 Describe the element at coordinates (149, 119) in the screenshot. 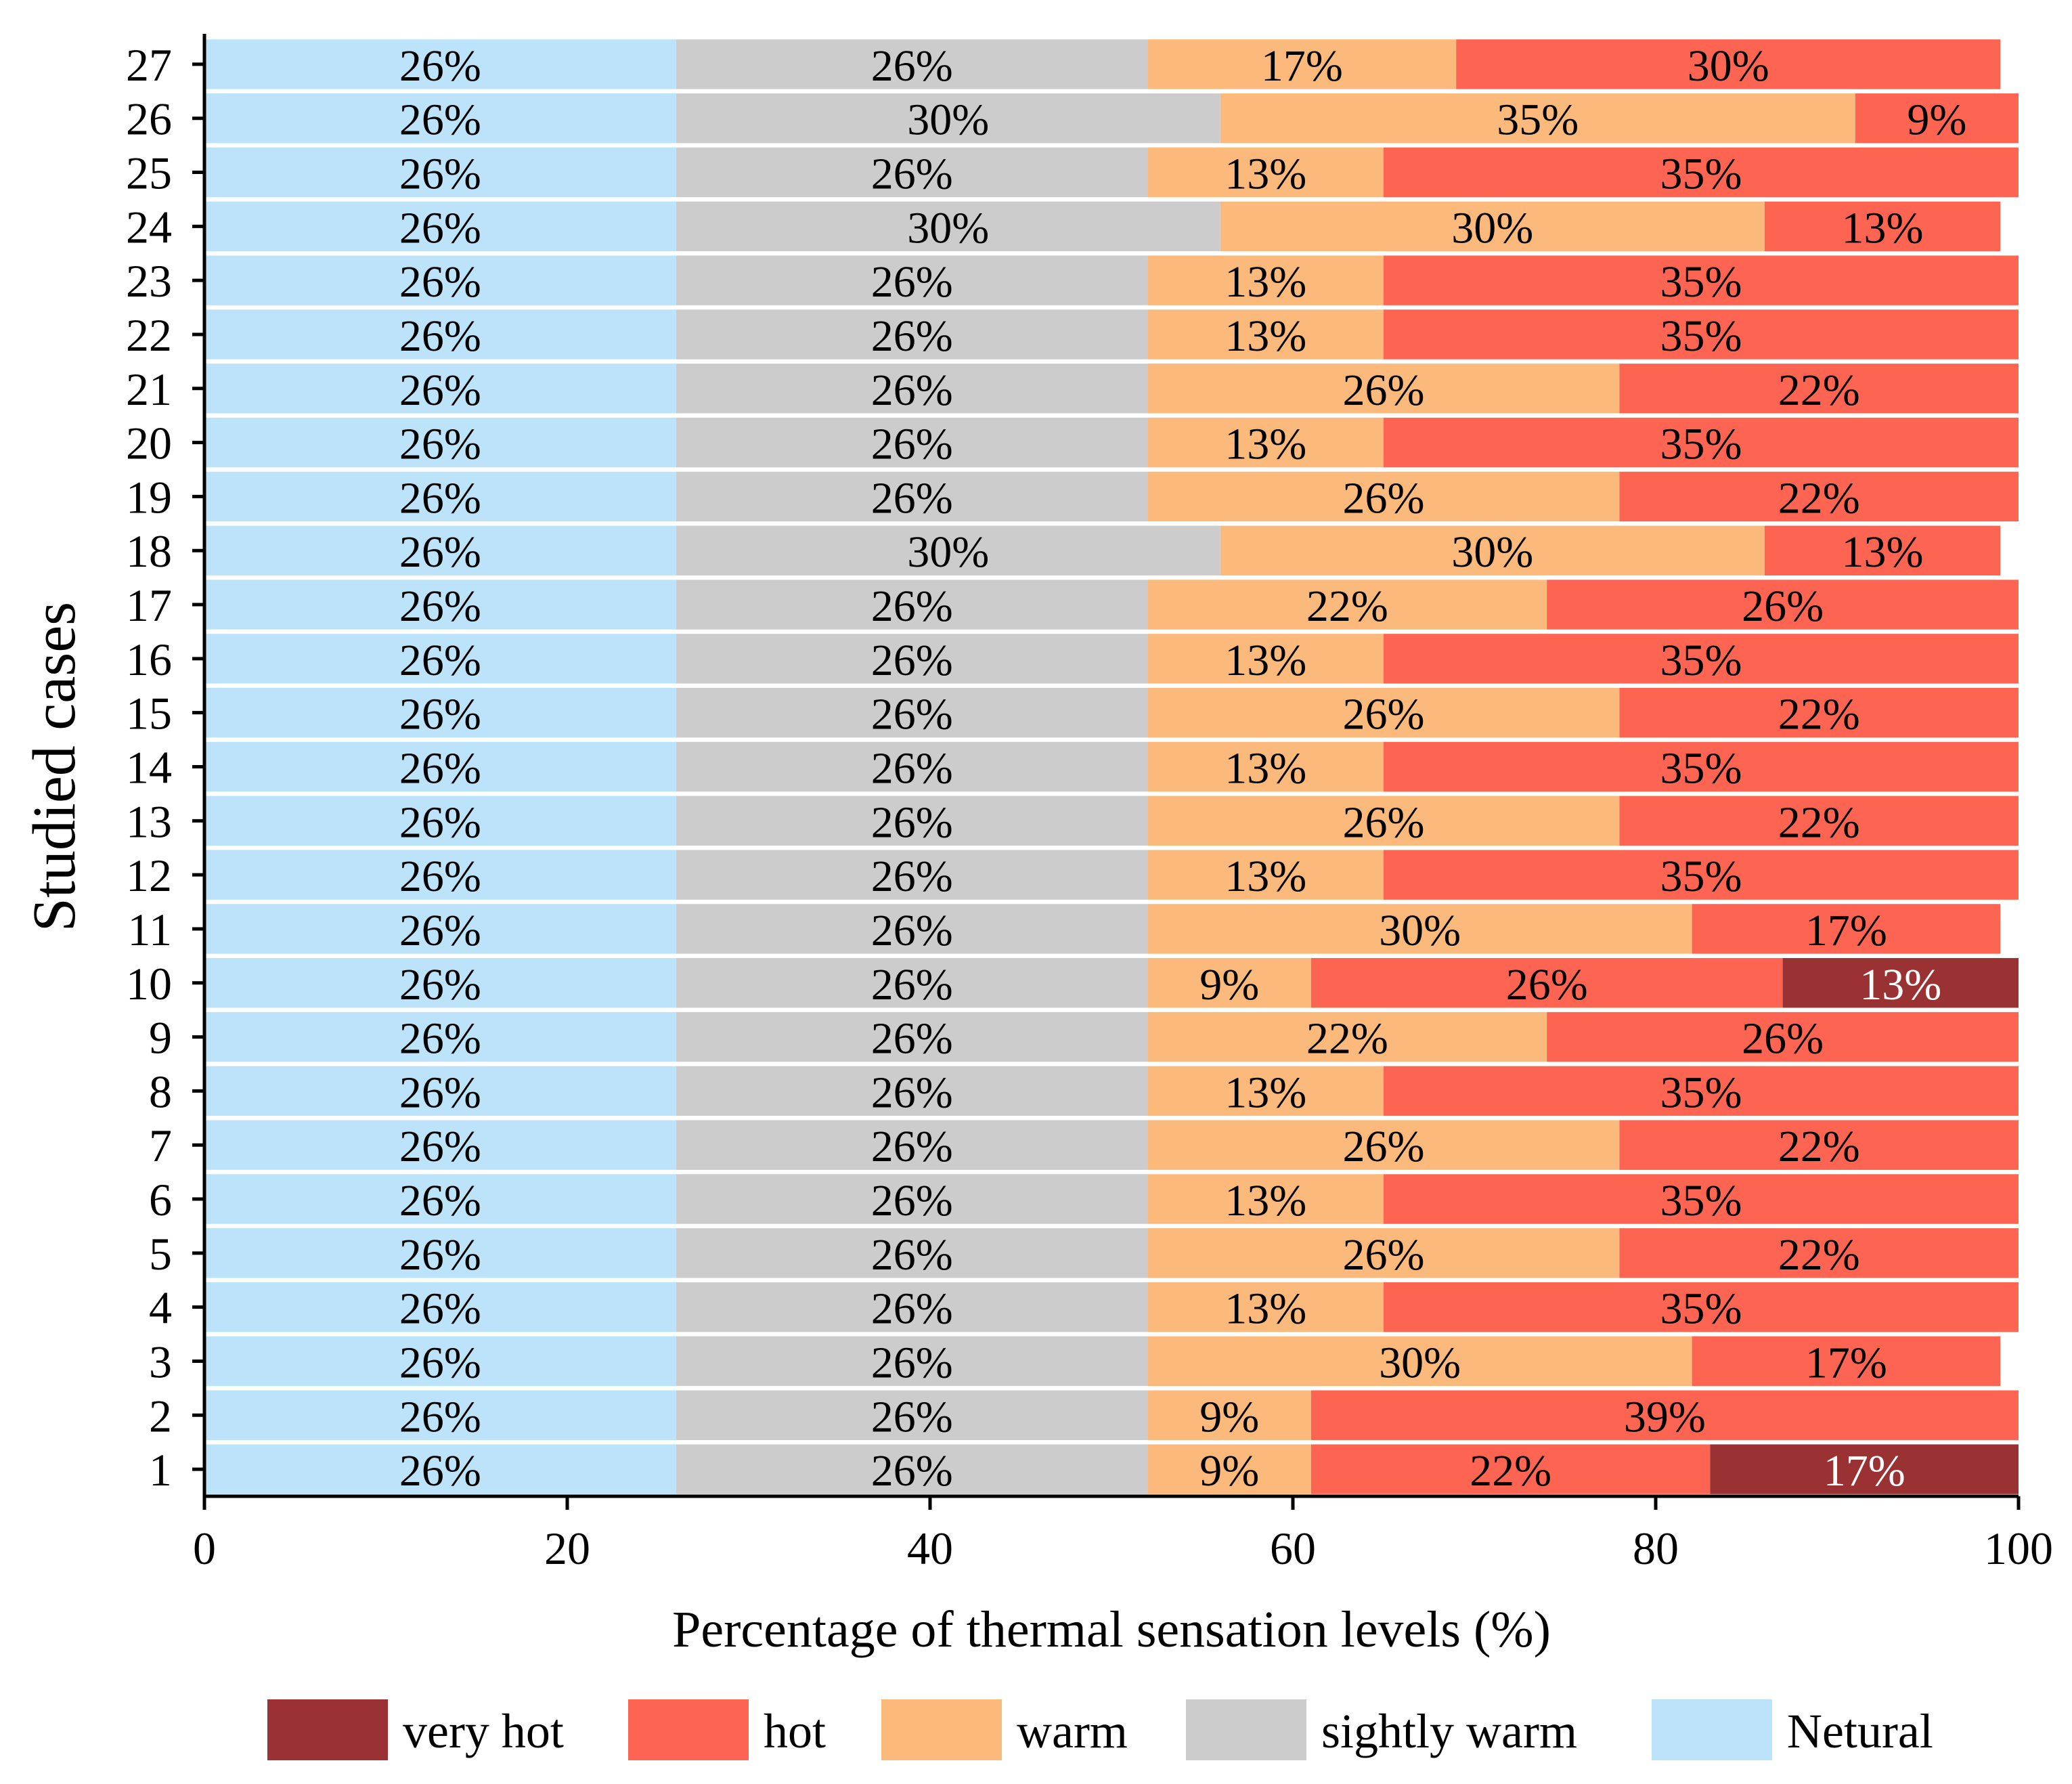

I see `y-tick-label: 26` at that location.